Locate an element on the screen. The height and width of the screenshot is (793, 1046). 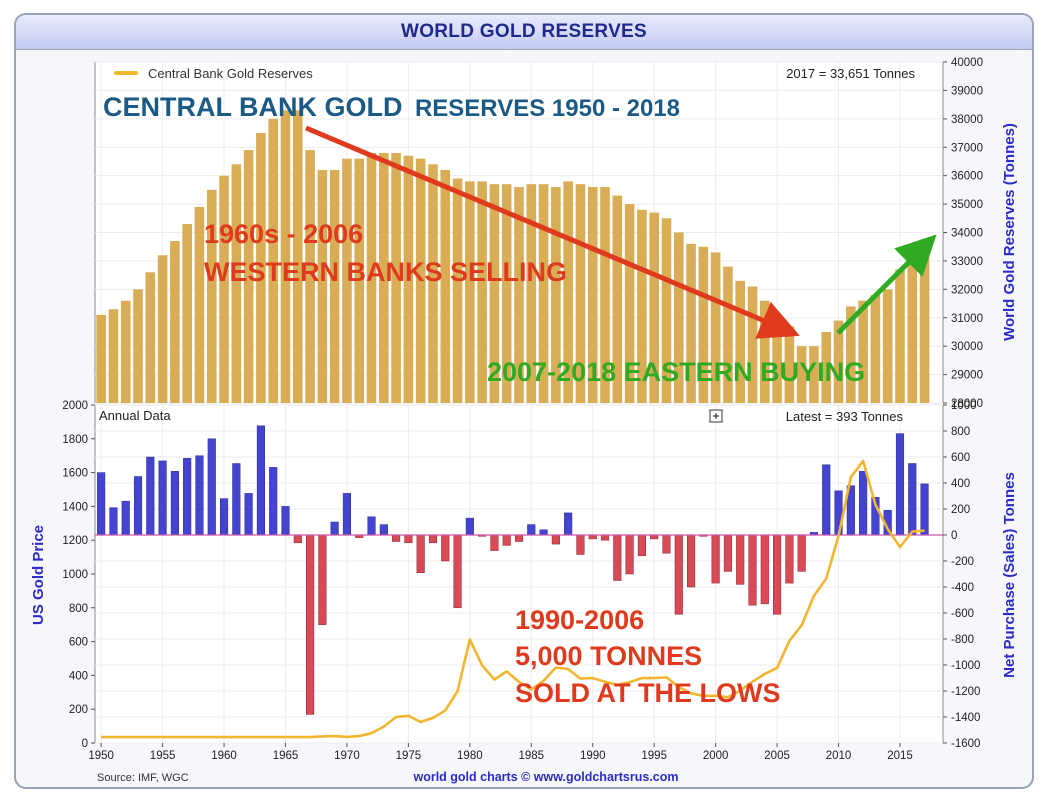
tick-label: -600 is located at coordinates (962, 614).